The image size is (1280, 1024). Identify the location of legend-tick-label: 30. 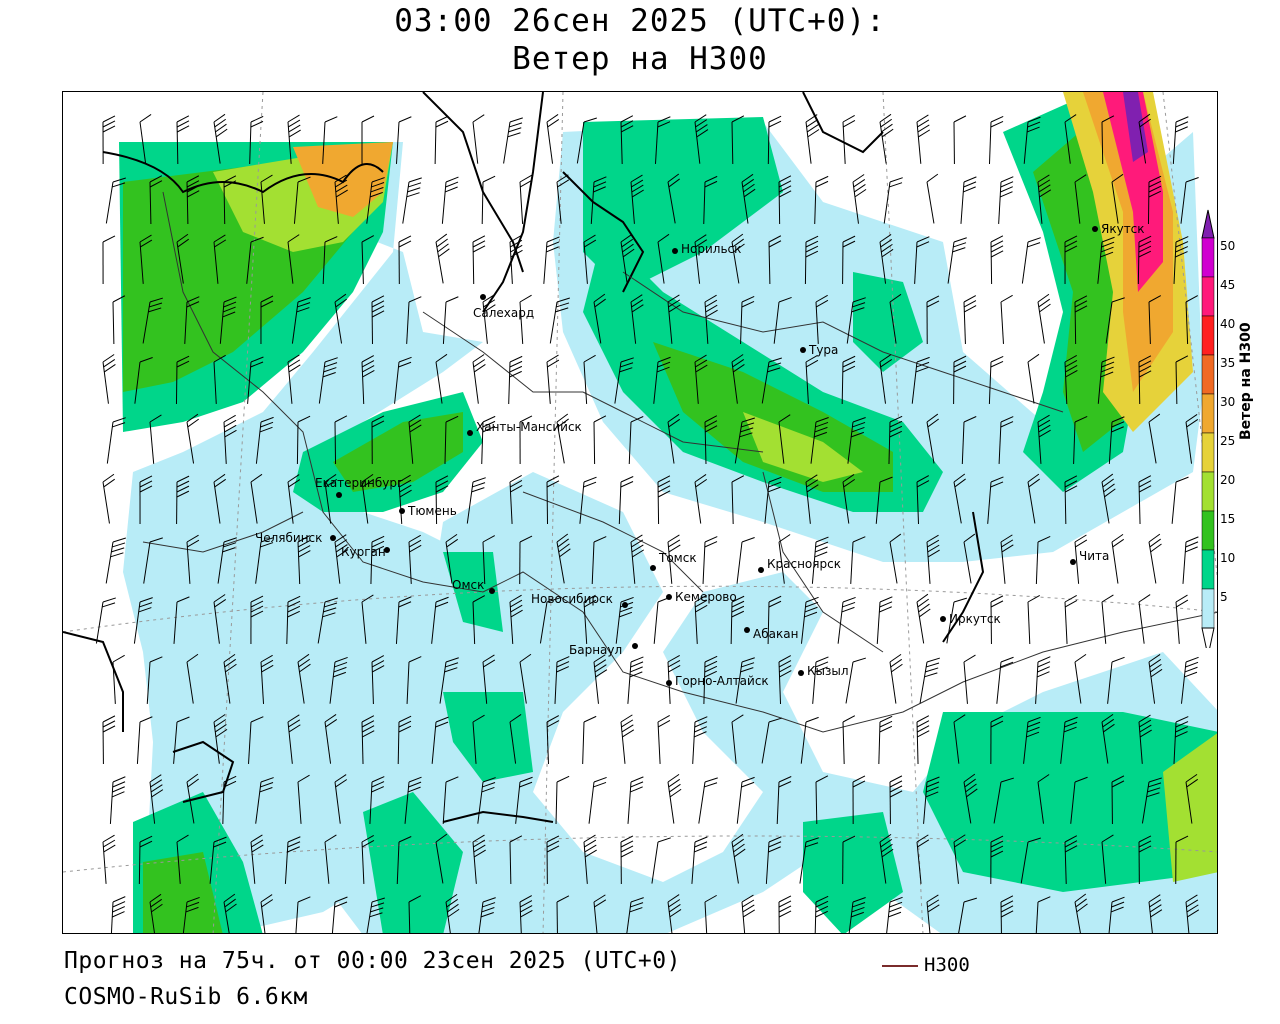
(1227, 402).